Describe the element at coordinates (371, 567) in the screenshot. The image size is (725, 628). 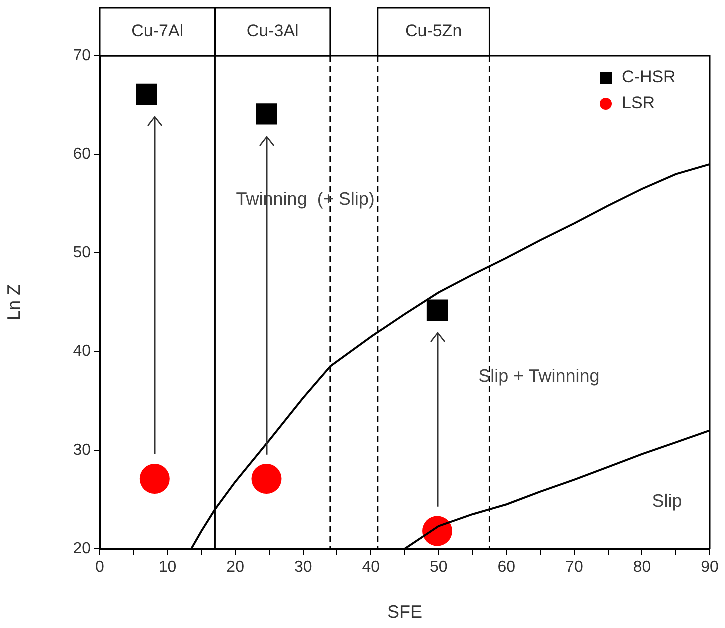
I see `x-tick-label: 40` at that location.